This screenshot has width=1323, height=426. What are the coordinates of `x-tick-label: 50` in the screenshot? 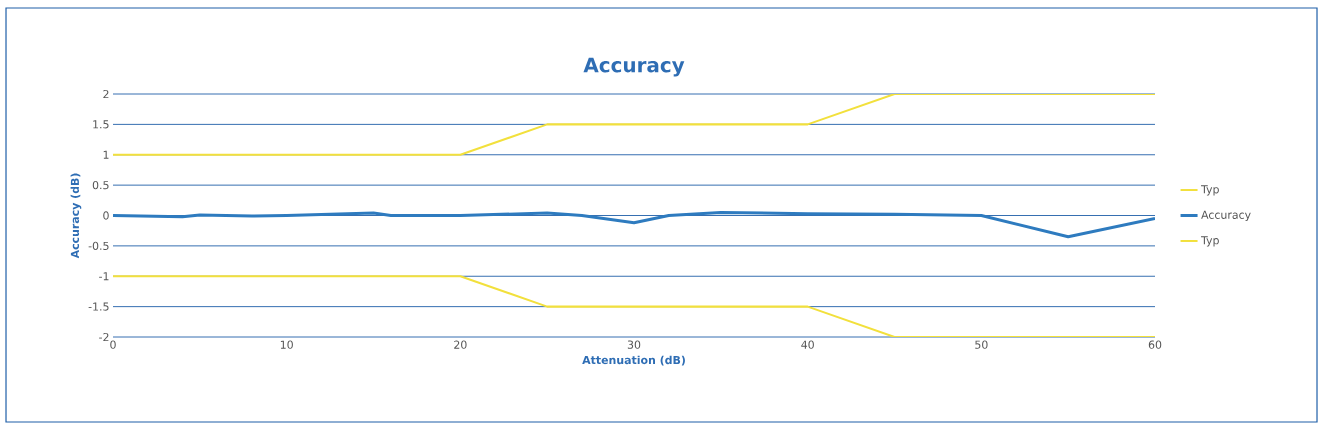 It's located at (981, 344).